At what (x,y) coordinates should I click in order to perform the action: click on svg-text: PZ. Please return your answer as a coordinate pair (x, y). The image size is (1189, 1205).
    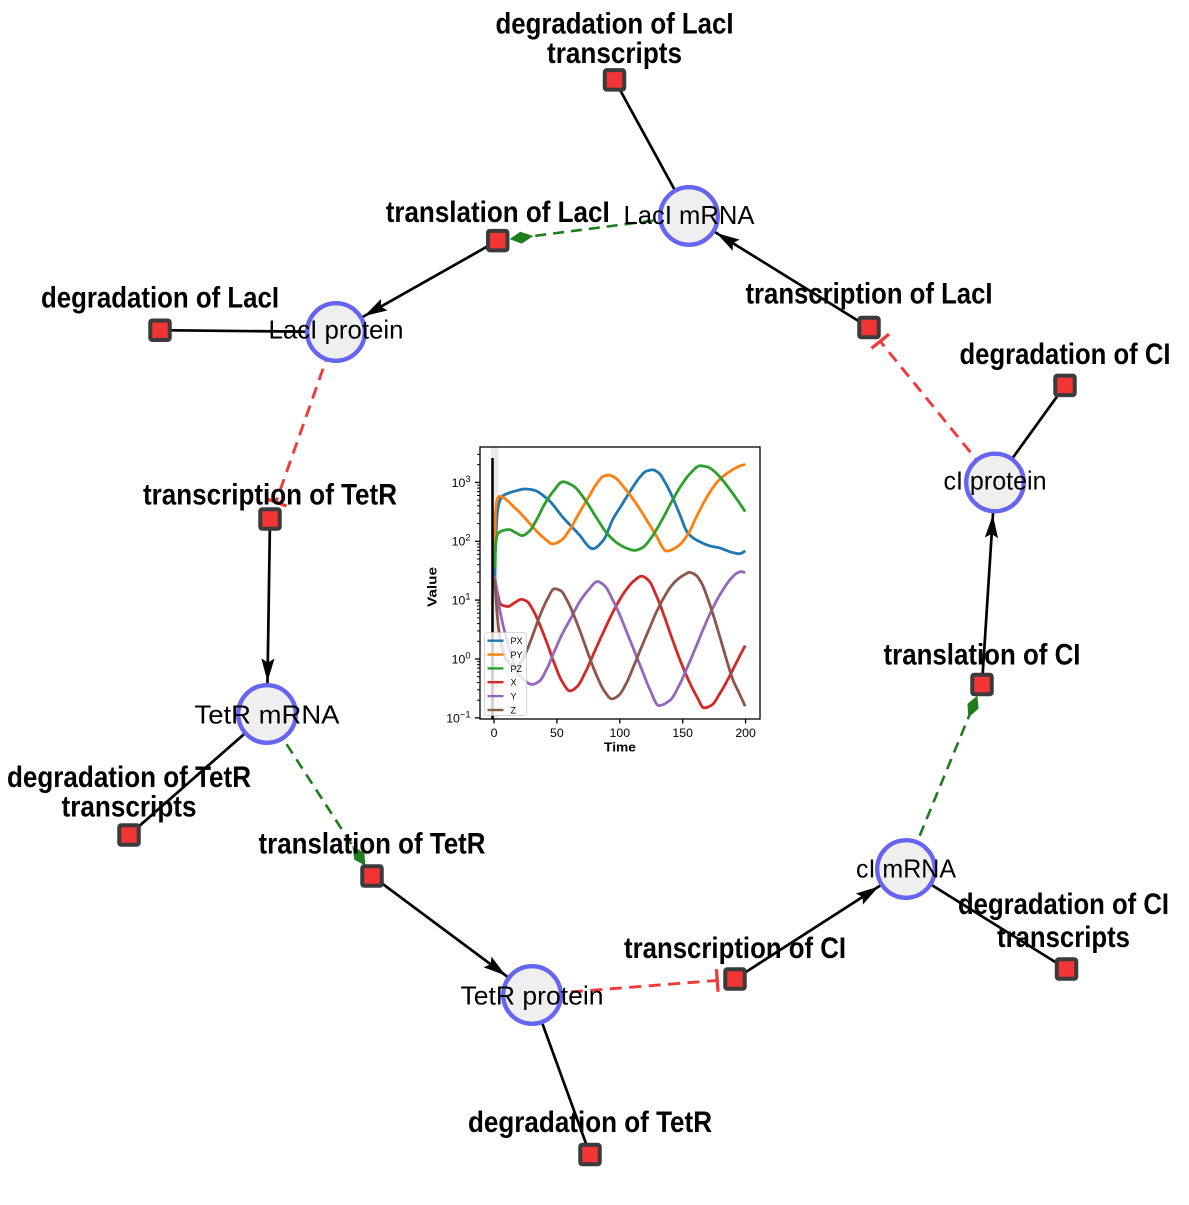
    Looking at the image, I should click on (517, 669).